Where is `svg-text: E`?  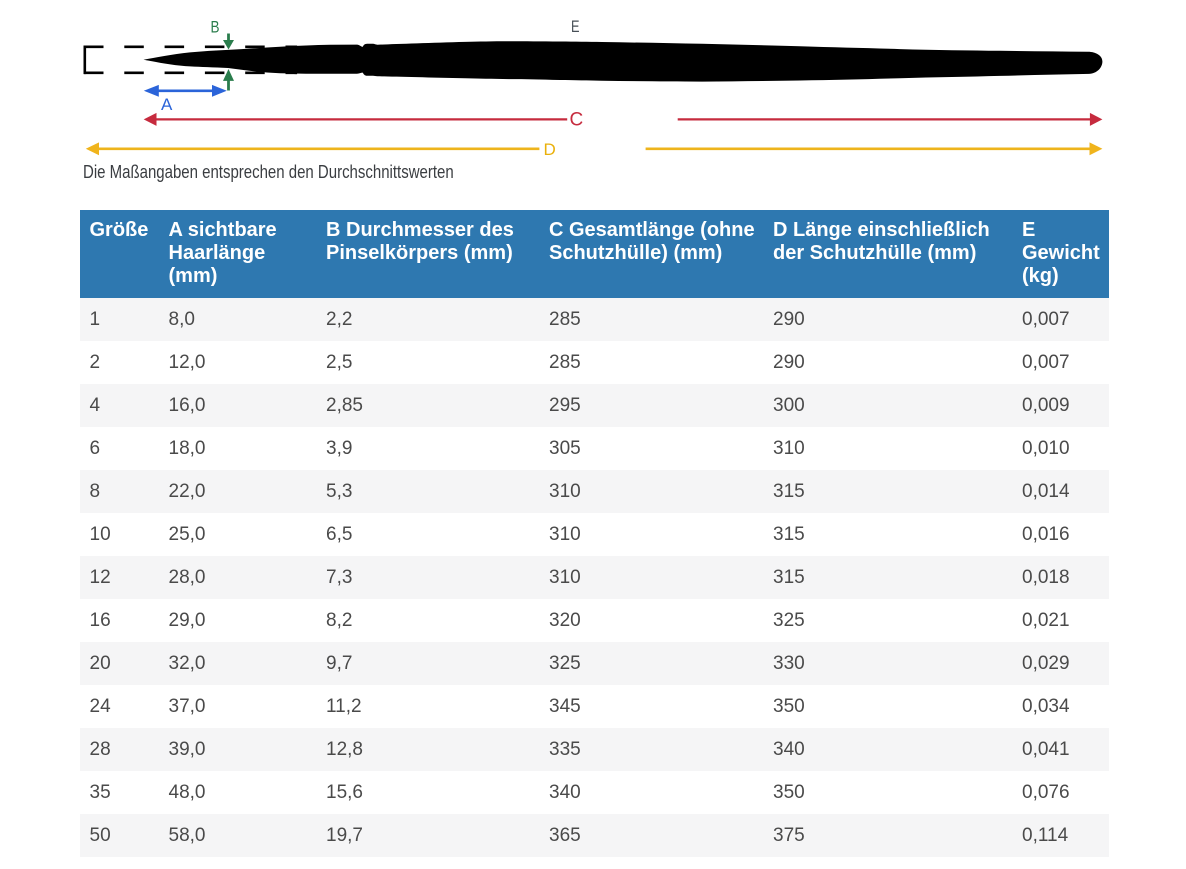 svg-text: E is located at coordinates (575, 26).